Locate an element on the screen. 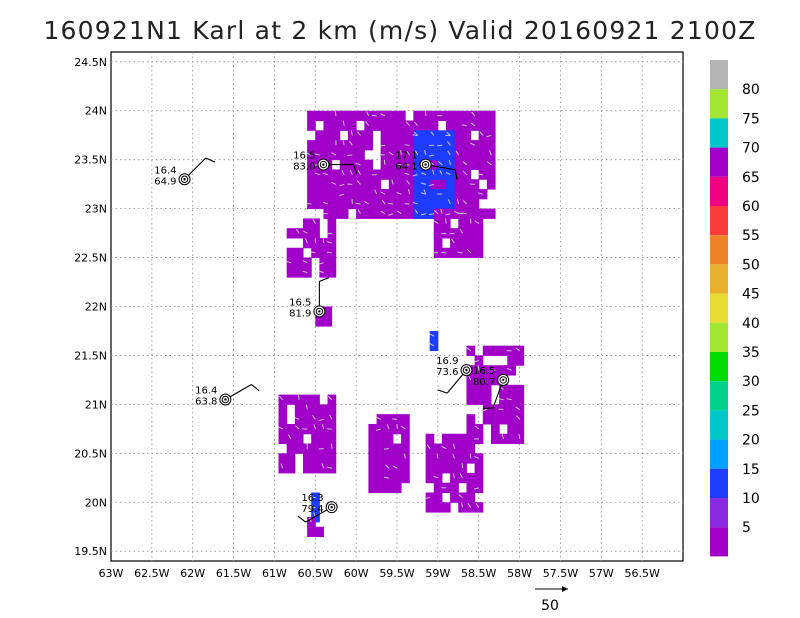 This screenshot has width=800, height=618. y-tick-label: 24.5N is located at coordinates (90, 62).